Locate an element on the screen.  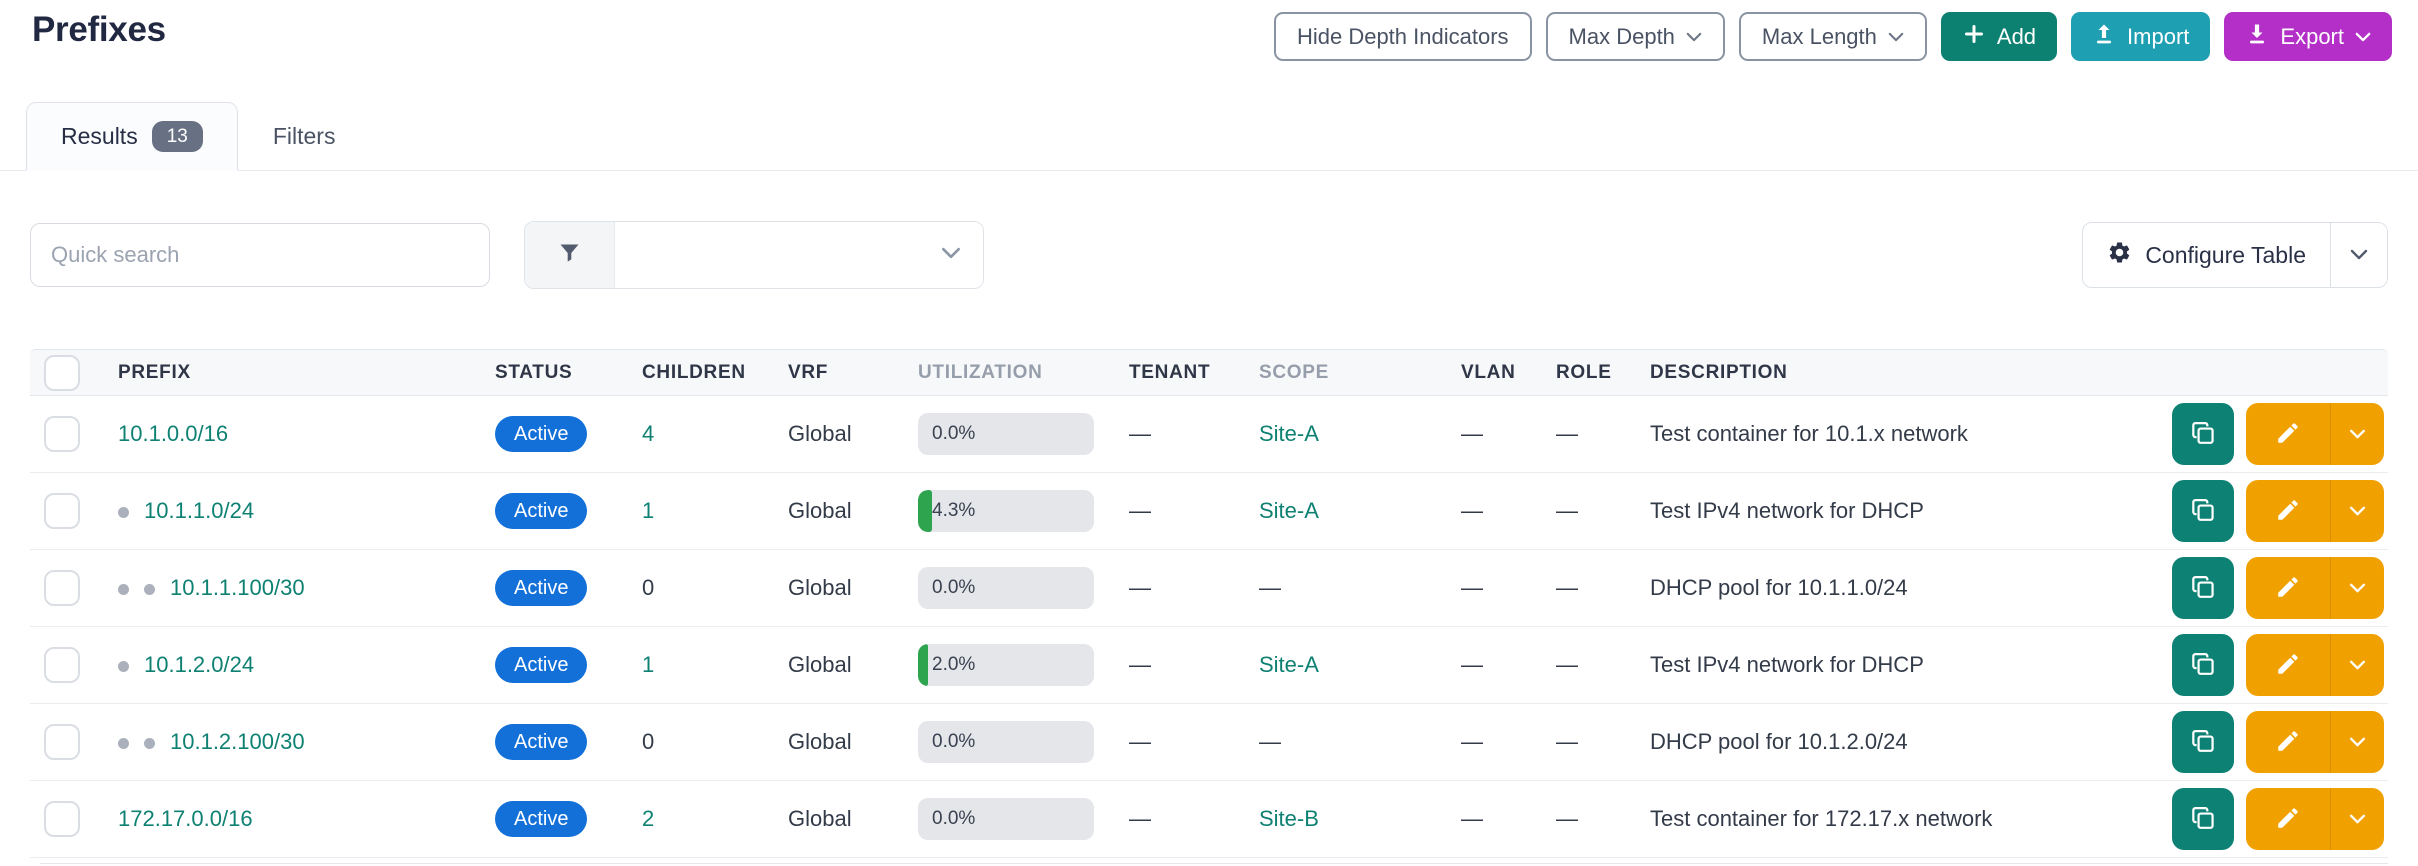
tenant-value: — is located at coordinates (1140, 818).